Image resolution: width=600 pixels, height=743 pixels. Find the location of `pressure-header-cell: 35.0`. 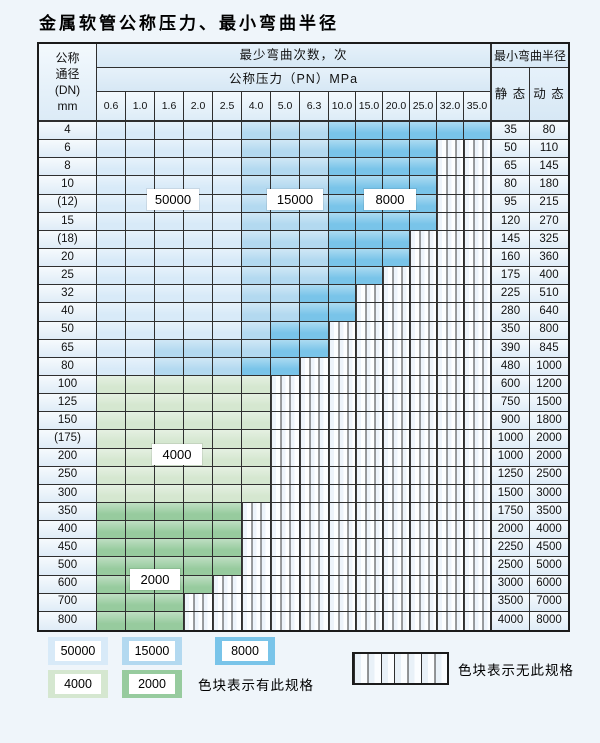

pressure-header-cell: 35.0 is located at coordinates (477, 107).